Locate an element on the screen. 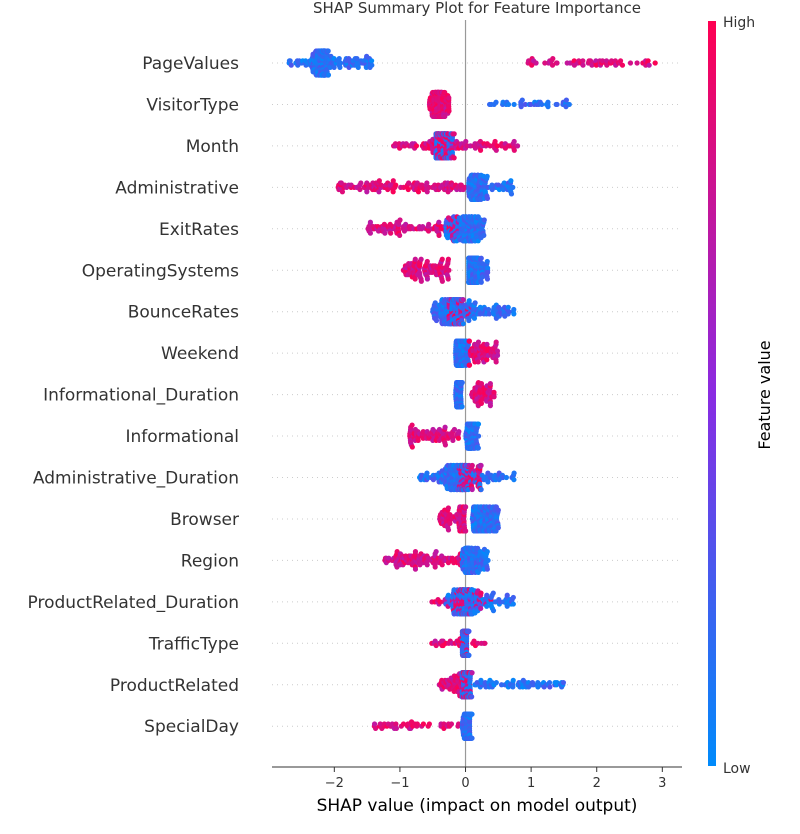 The width and height of the screenshot is (800, 834). colorbar-high-label: High is located at coordinates (739, 23).